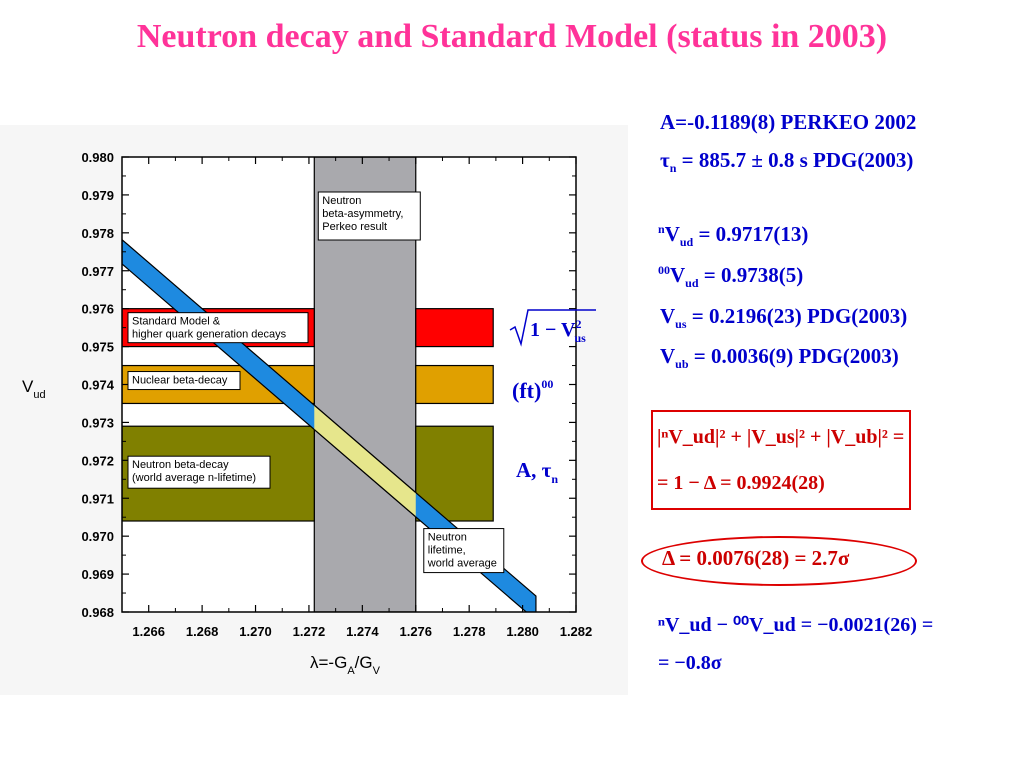 The height and width of the screenshot is (768, 1024). What do you see at coordinates (97, 498) in the screenshot?
I see `y-tick-label: 0.971` at bounding box center [97, 498].